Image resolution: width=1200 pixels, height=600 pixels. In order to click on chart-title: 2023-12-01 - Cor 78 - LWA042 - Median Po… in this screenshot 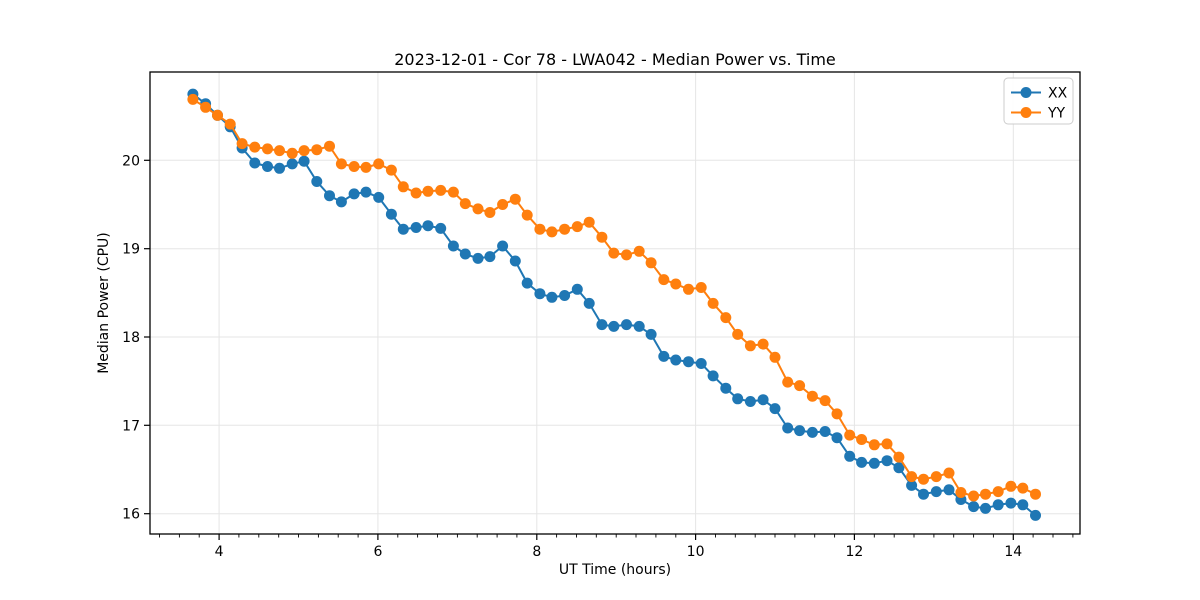, I will do `click(615, 59)`.